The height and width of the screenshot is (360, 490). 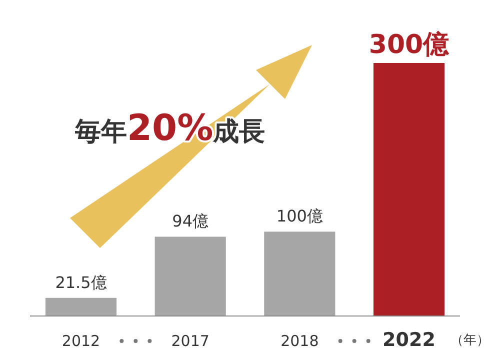 What do you see at coordinates (409, 45) in the screenshot?
I see `data-label: 300億` at bounding box center [409, 45].